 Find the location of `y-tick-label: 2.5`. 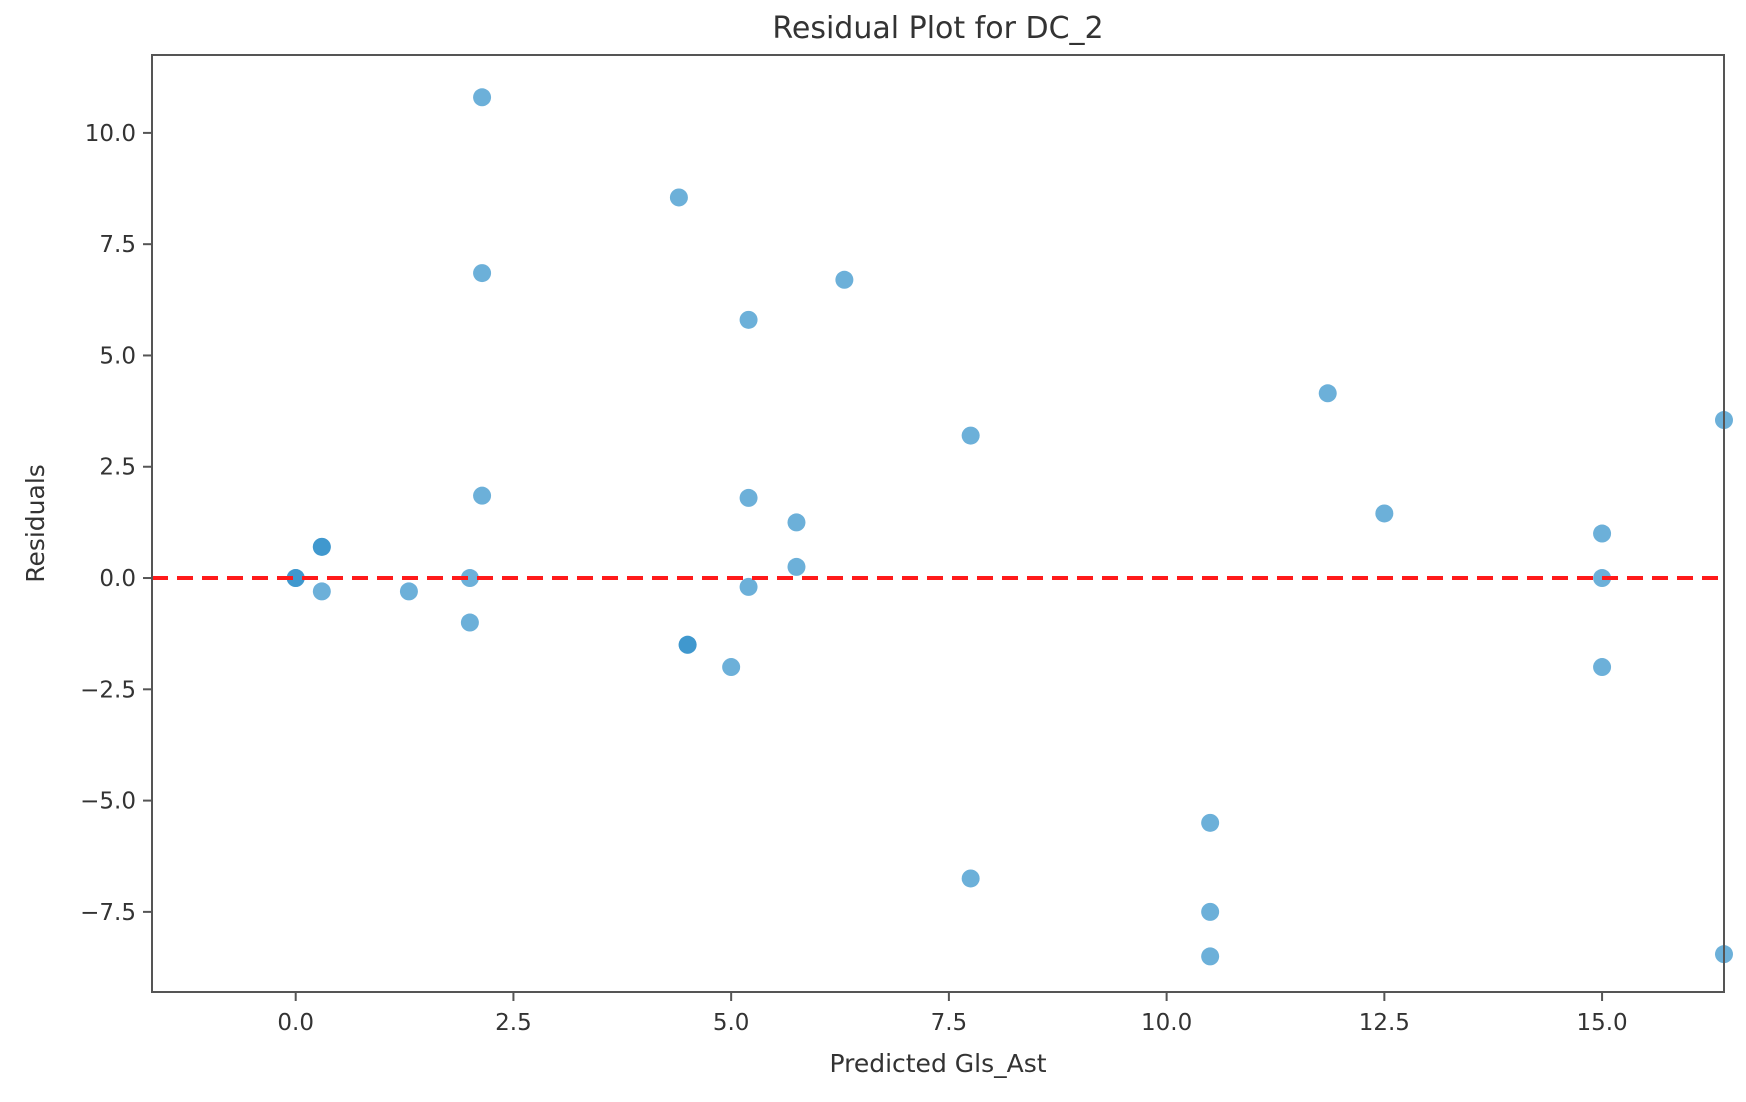

y-tick-label: 2.5 is located at coordinates (117, 468).